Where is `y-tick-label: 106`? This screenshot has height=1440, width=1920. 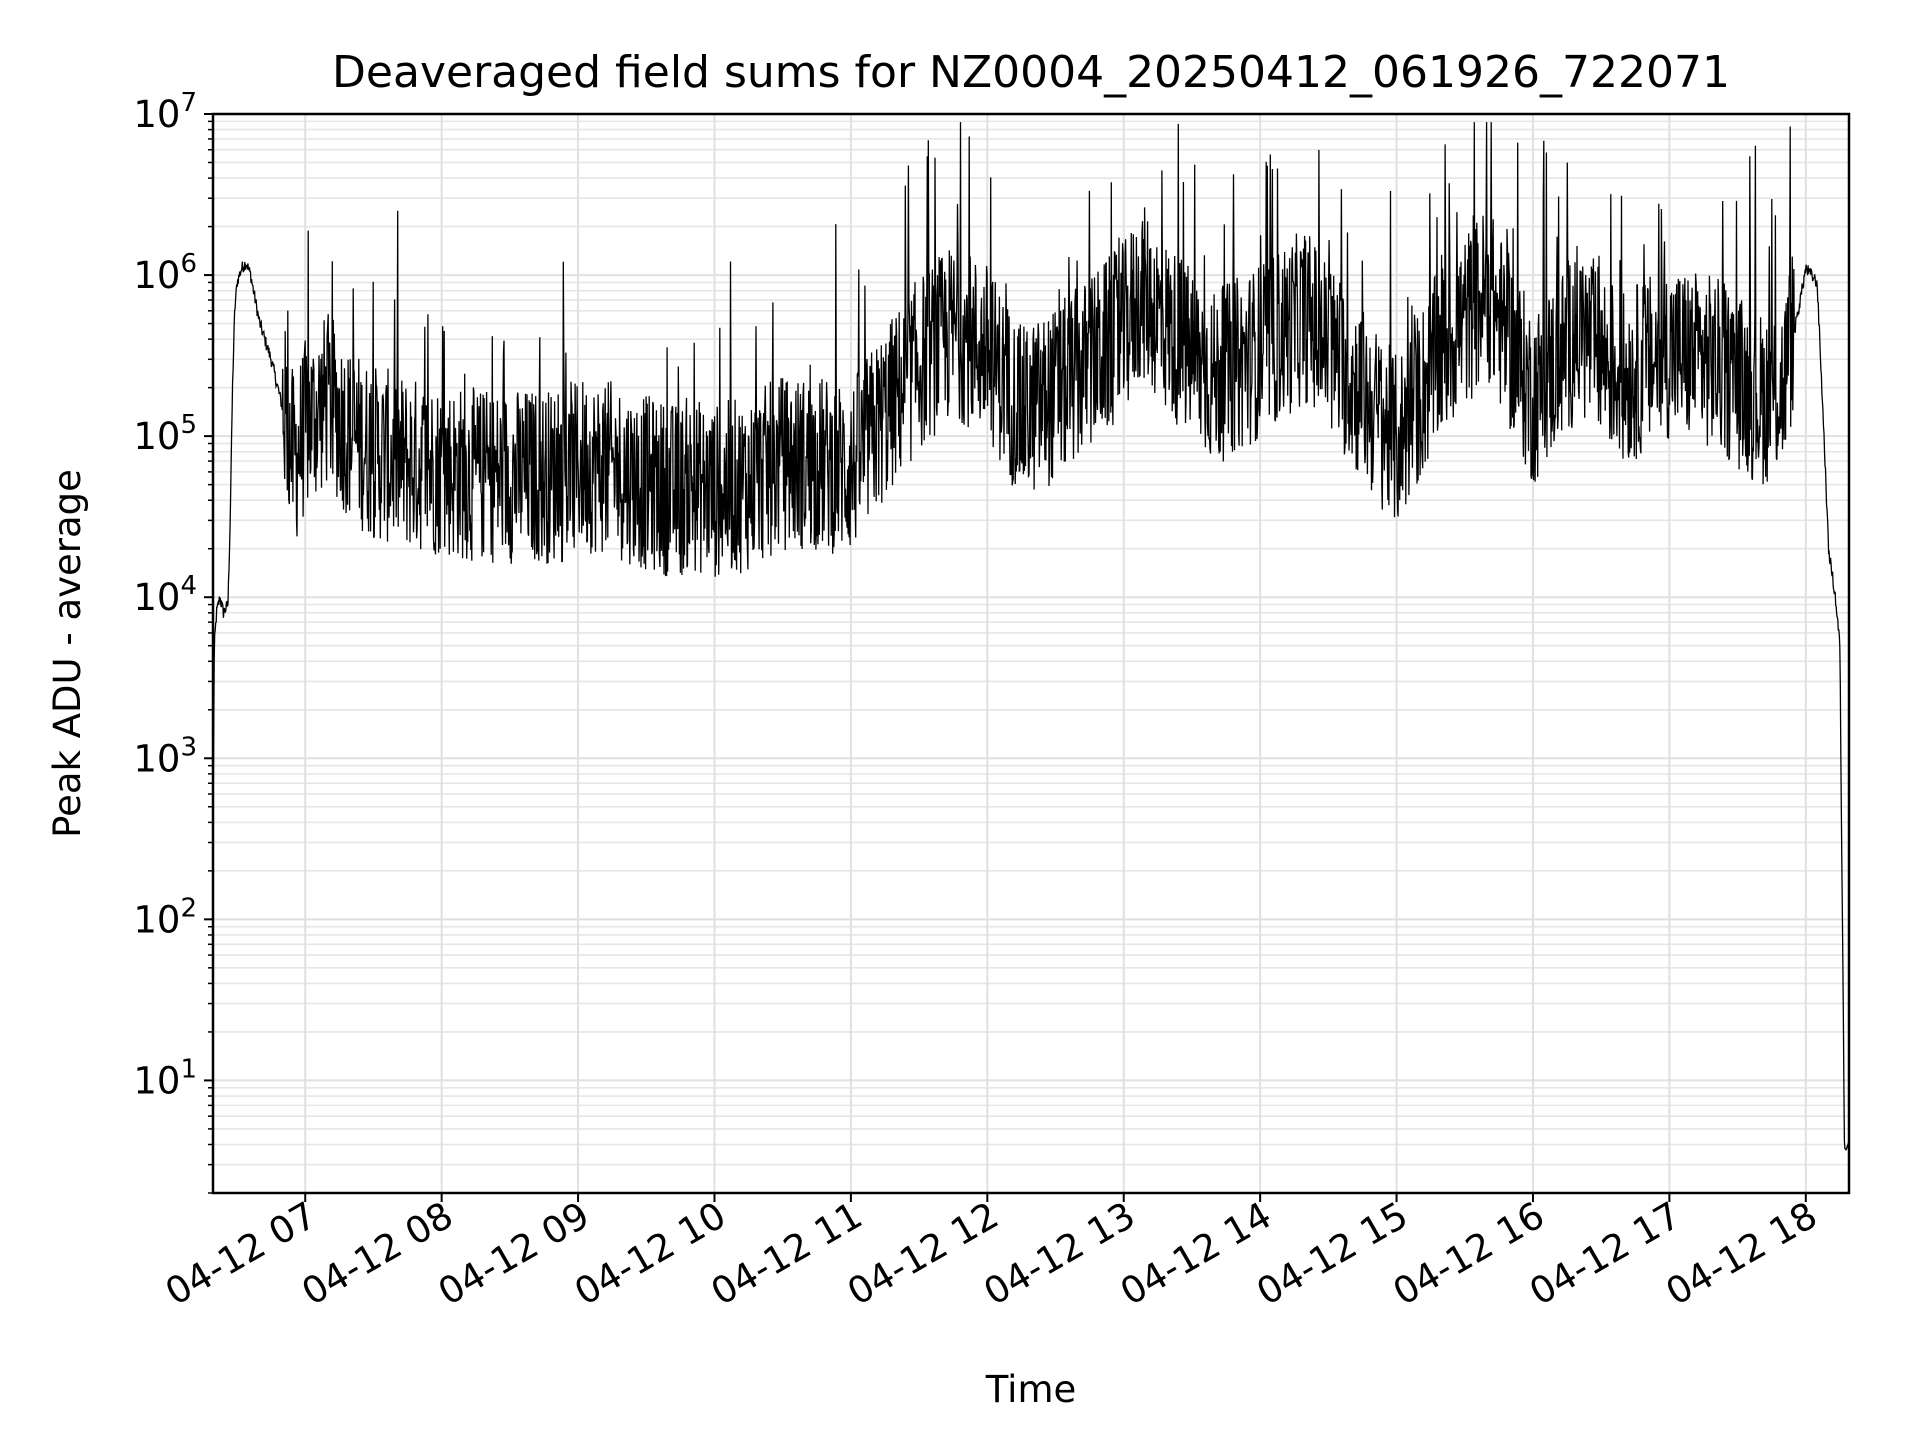 y-tick-label: 106 is located at coordinates (165, 273).